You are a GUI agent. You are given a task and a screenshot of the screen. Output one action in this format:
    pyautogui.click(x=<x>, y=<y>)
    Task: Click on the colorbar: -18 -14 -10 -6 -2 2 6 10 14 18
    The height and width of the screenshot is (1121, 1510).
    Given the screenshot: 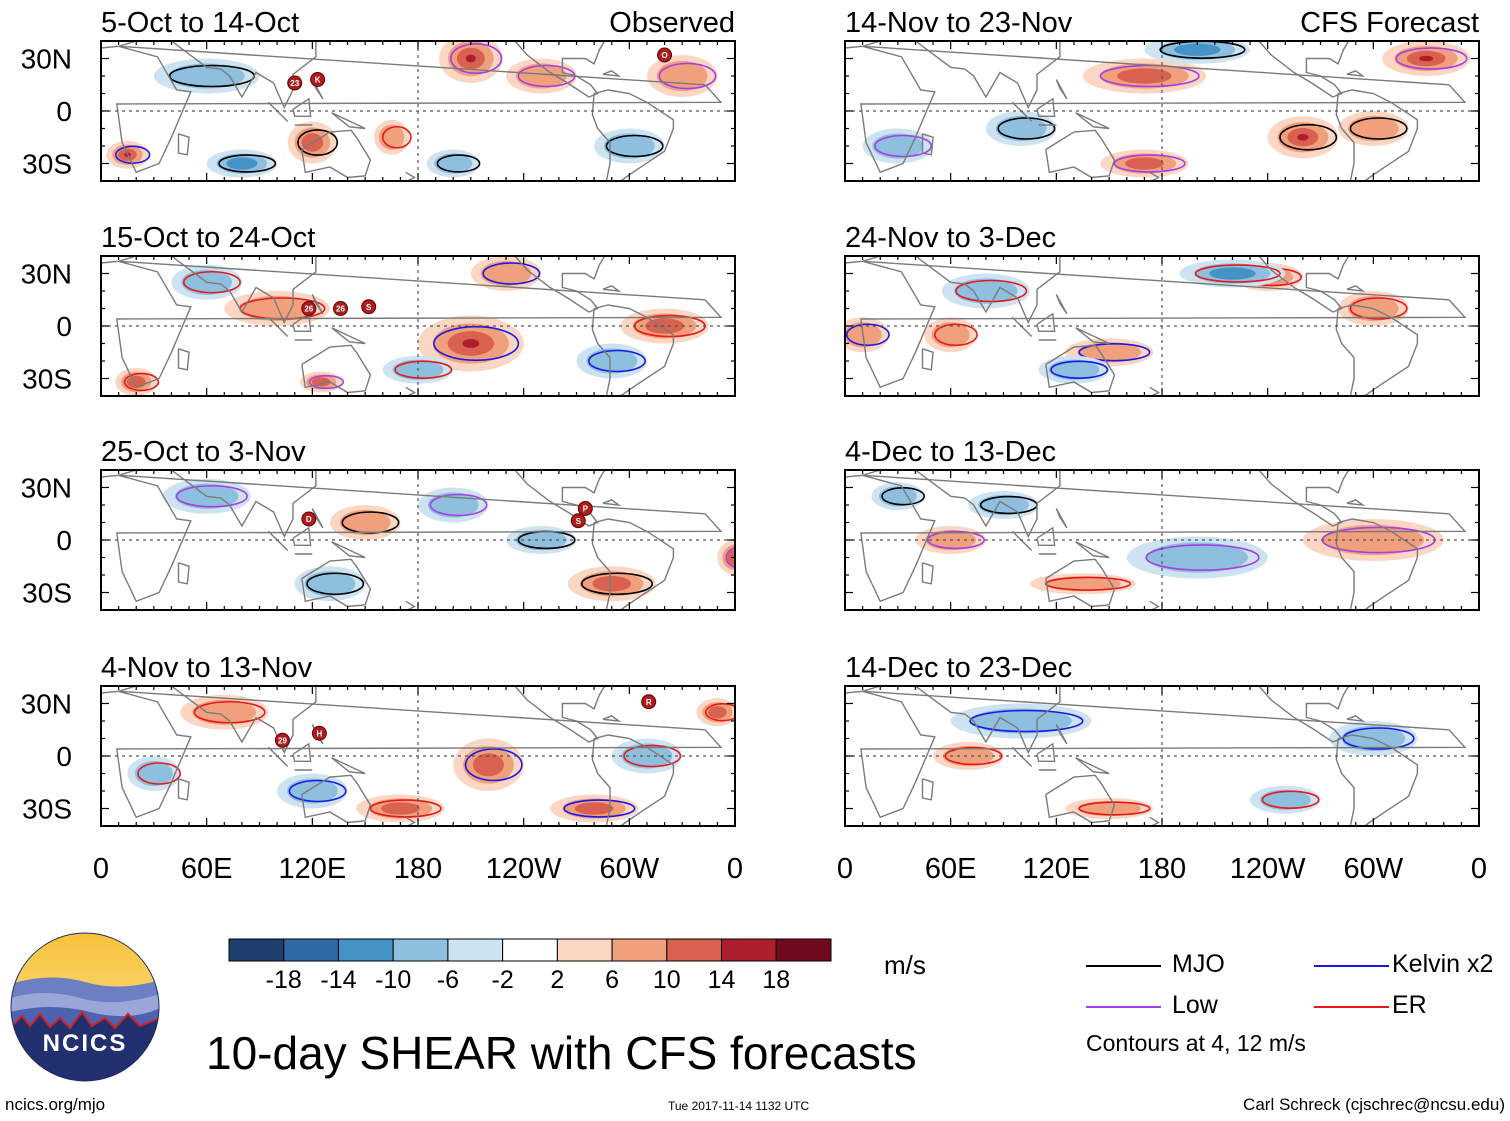 What is the action you would take?
    pyautogui.click(x=530, y=966)
    